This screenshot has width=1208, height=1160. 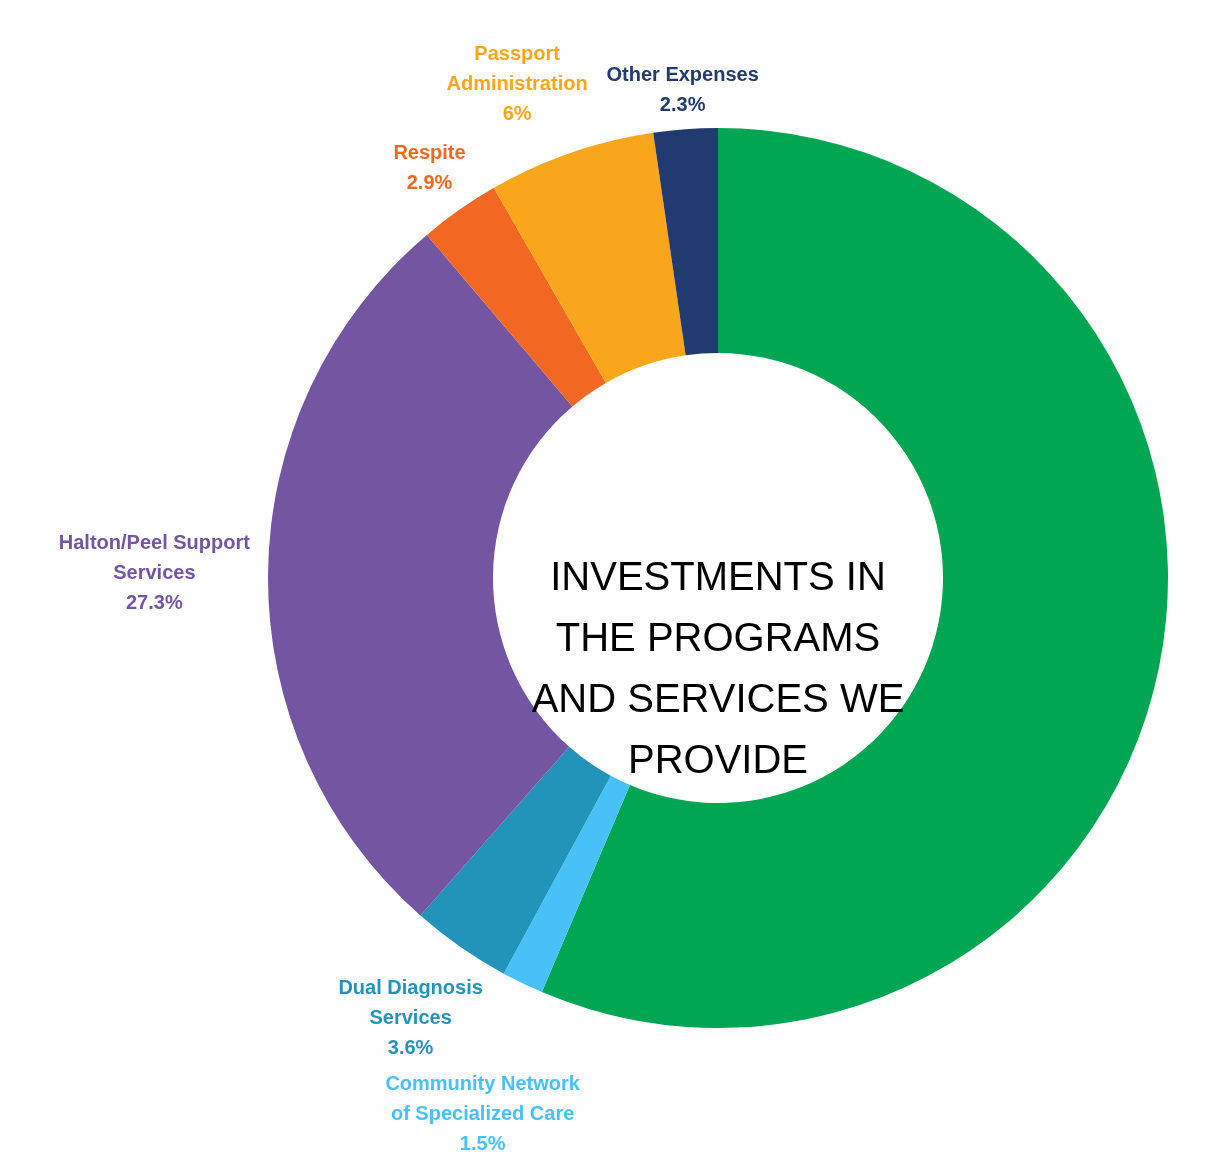 What do you see at coordinates (718, 667) in the screenshot?
I see `text: INVESTMENTS IN THE PROGRAMS AND SERVICES WE PROVIDE` at bounding box center [718, 667].